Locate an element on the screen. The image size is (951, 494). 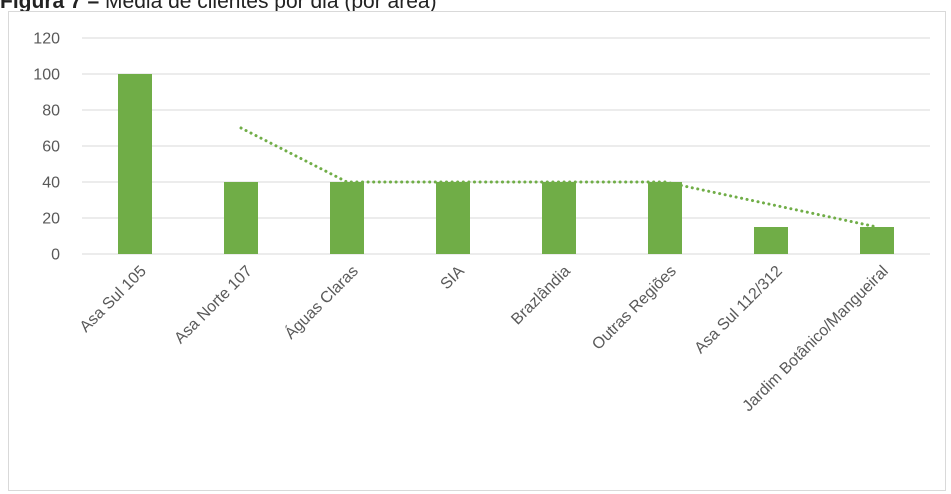
trendline is located at coordinates (559, 177).